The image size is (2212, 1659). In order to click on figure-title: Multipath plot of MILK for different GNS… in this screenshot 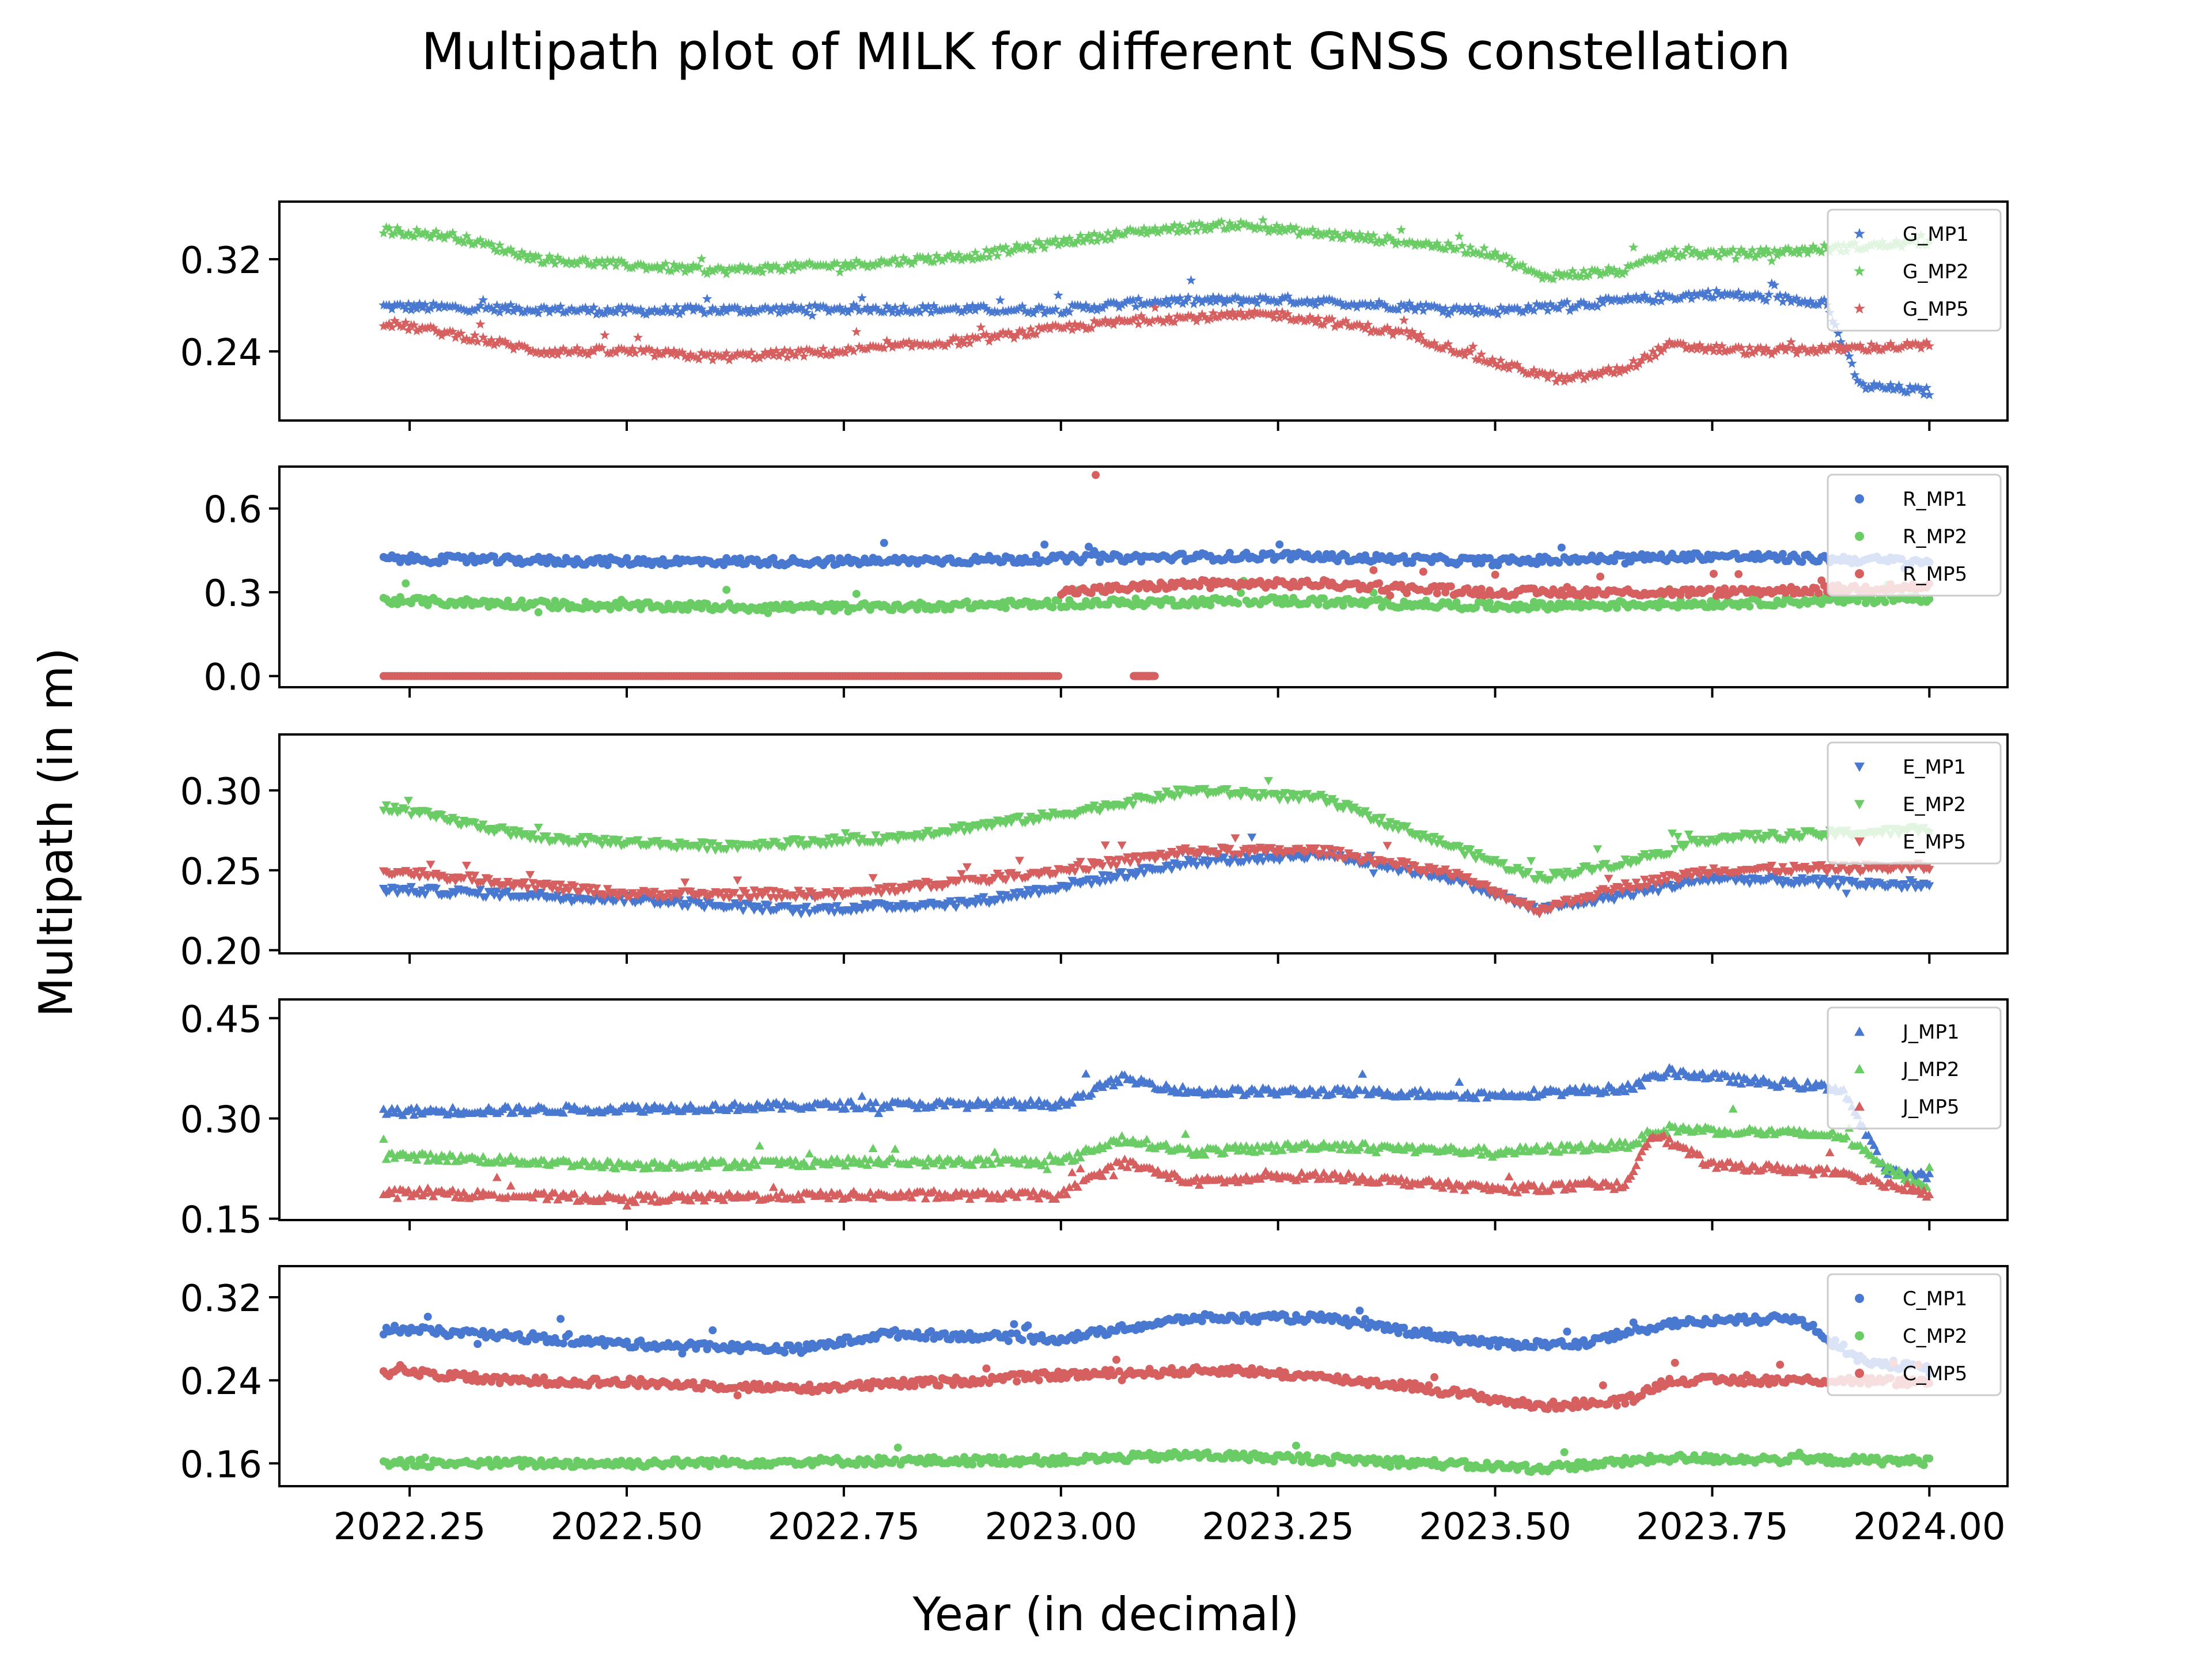, I will do `click(1105, 51)`.